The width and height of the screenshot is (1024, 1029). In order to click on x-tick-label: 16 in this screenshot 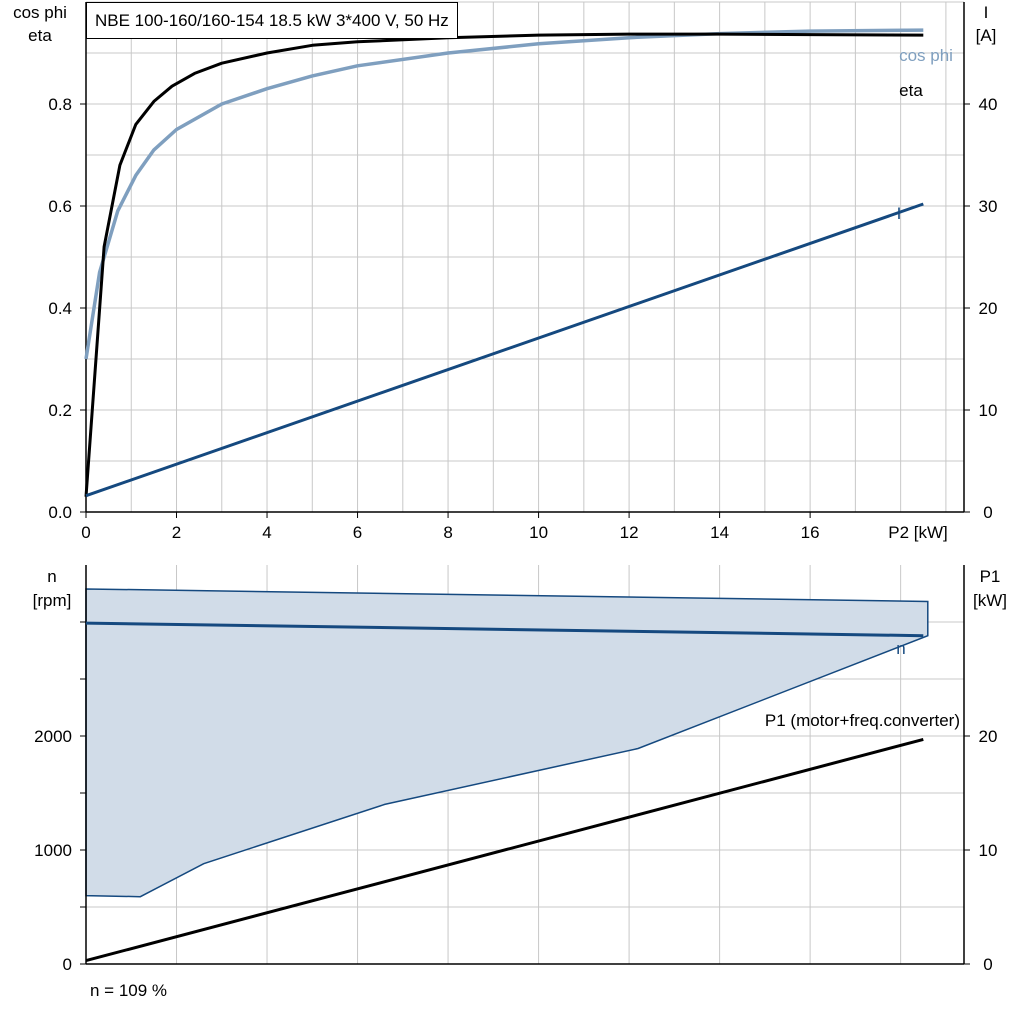, I will do `click(810, 532)`.